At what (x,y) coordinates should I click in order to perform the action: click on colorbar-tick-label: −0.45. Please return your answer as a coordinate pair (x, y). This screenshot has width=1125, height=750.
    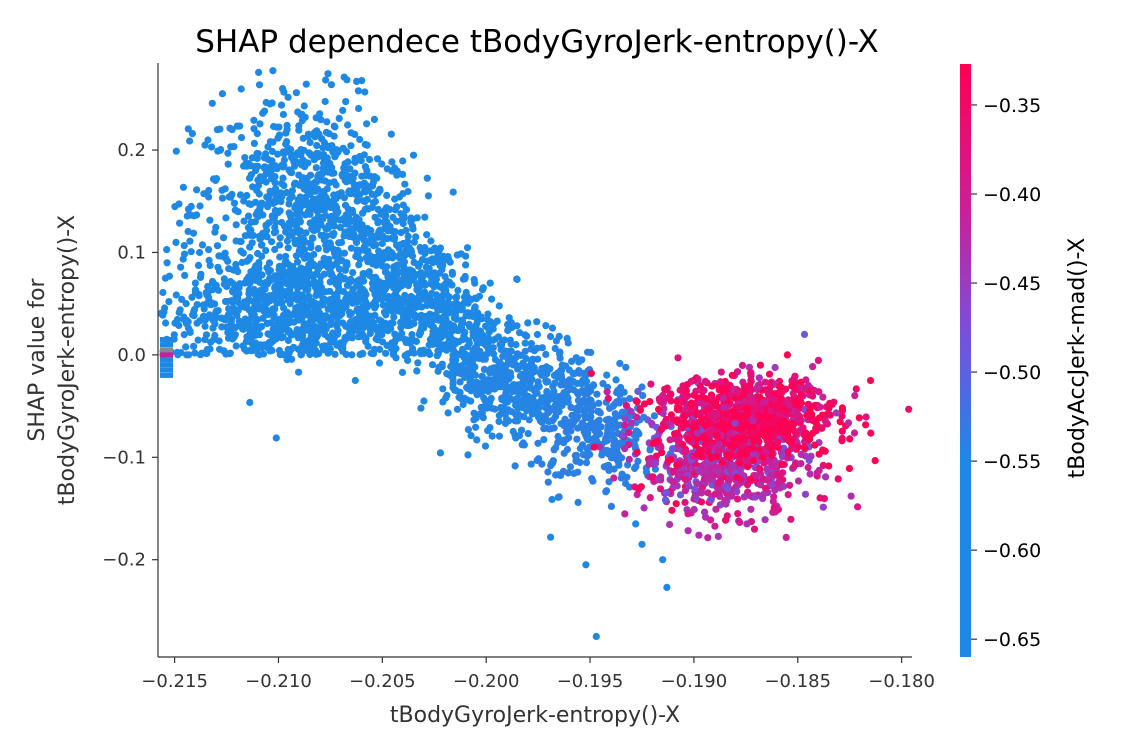
    Looking at the image, I should click on (1012, 284).